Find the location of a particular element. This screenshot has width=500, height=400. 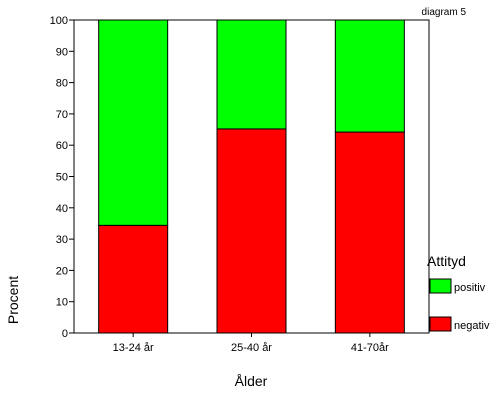

y-tick-label: 40 is located at coordinates (62, 209).